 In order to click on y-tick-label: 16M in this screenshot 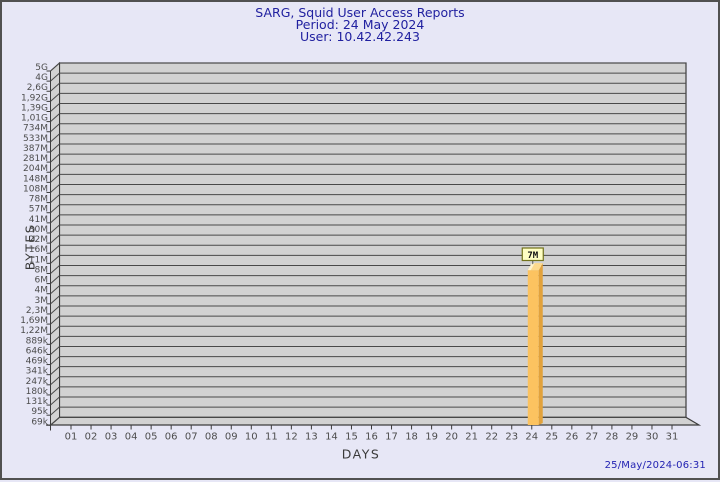, I will do `click(38, 250)`.